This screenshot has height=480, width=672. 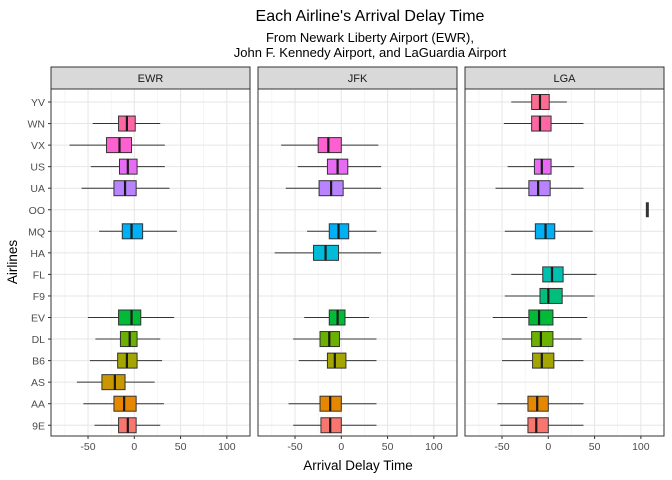 I want to click on chart-title: Each Airline's Arrival Delay Time, so click(x=370, y=16).